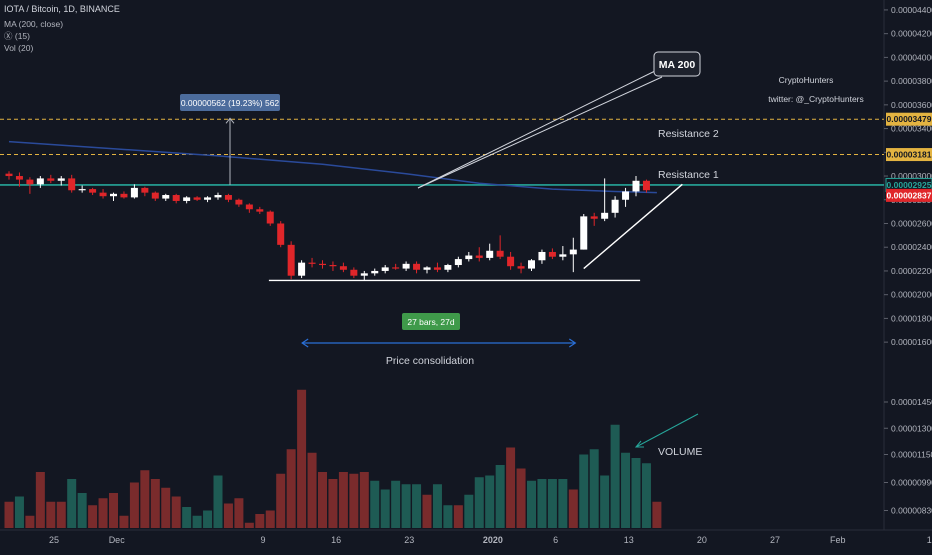  What do you see at coordinates (911, 10) in the screenshot?
I see `price-tick-label: 0.00004400` at bounding box center [911, 10].